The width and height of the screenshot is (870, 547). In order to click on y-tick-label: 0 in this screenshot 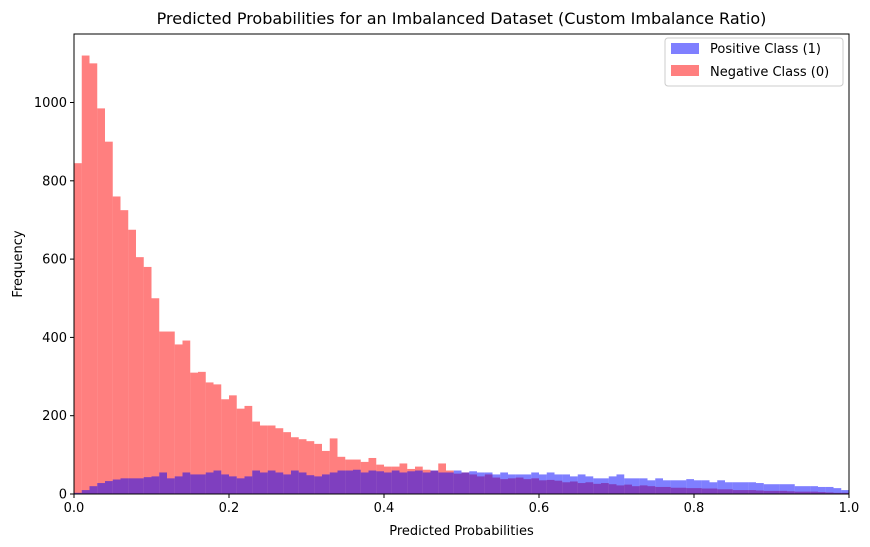, I will do `click(63, 495)`.